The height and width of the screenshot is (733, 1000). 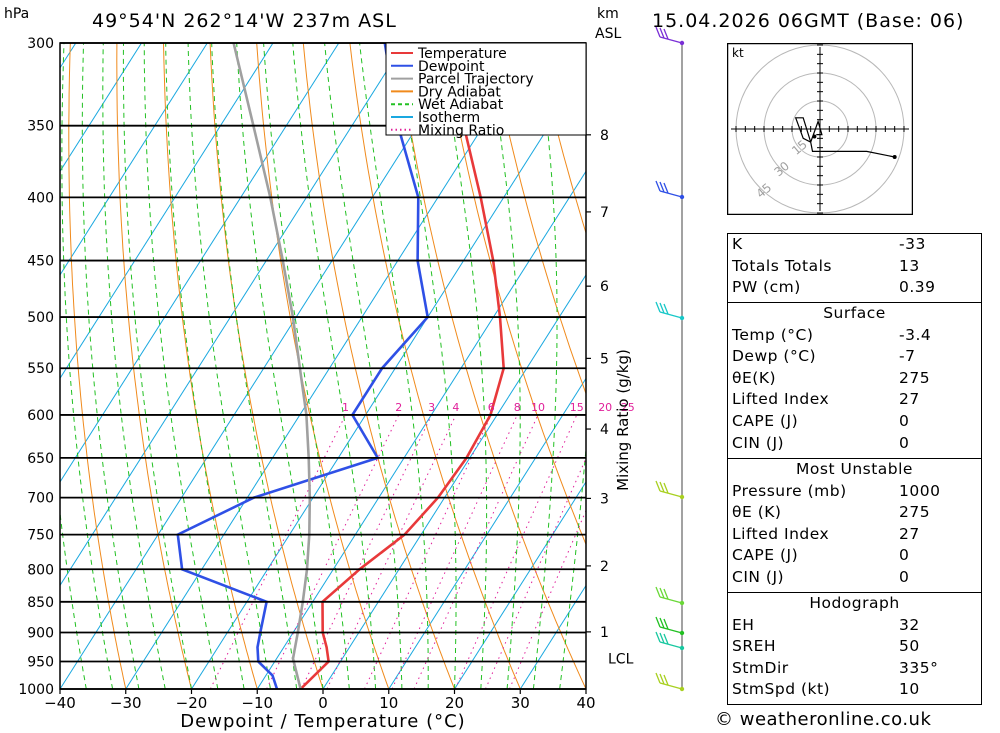 I want to click on most-unstable-row-label: Pressure (mb), so click(x=789, y=490).